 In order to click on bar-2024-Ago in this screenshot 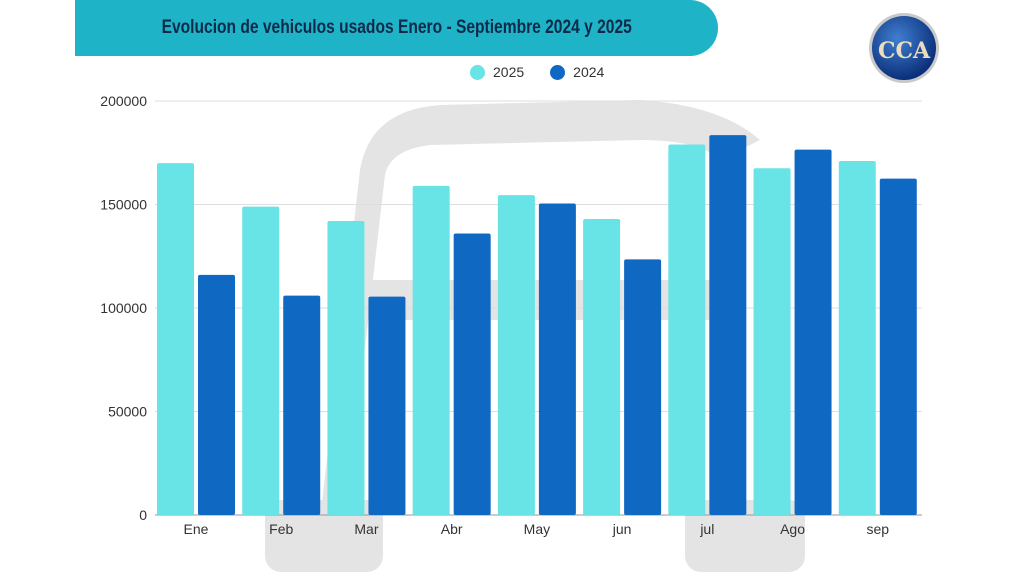, I will do `click(813, 332)`.